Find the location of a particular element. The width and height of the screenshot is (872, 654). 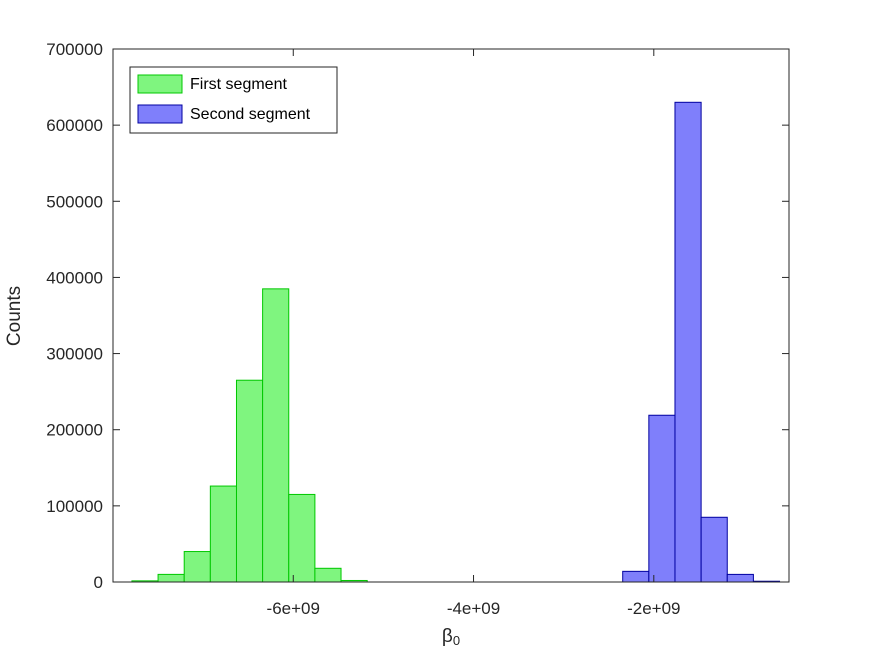

x-axis-label-main: β is located at coordinates (447, 636).